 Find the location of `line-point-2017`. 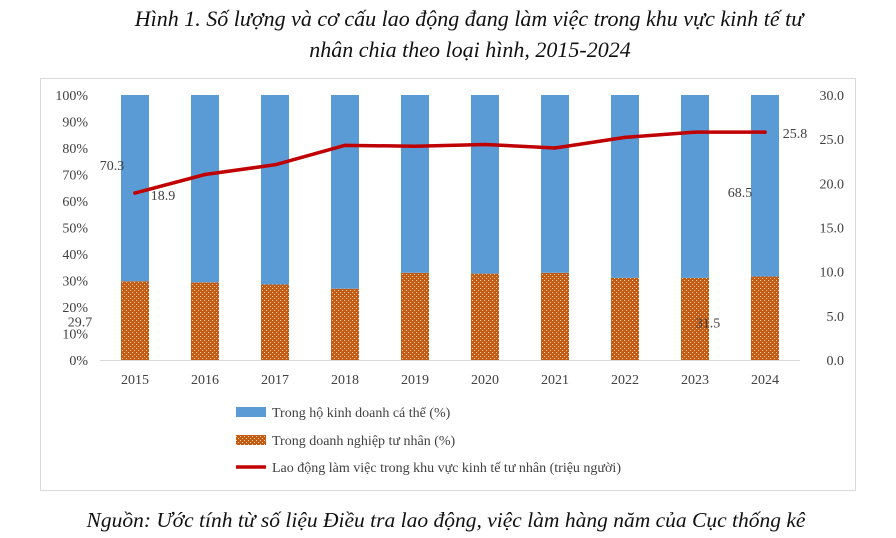

line-point-2017 is located at coordinates (275, 165).